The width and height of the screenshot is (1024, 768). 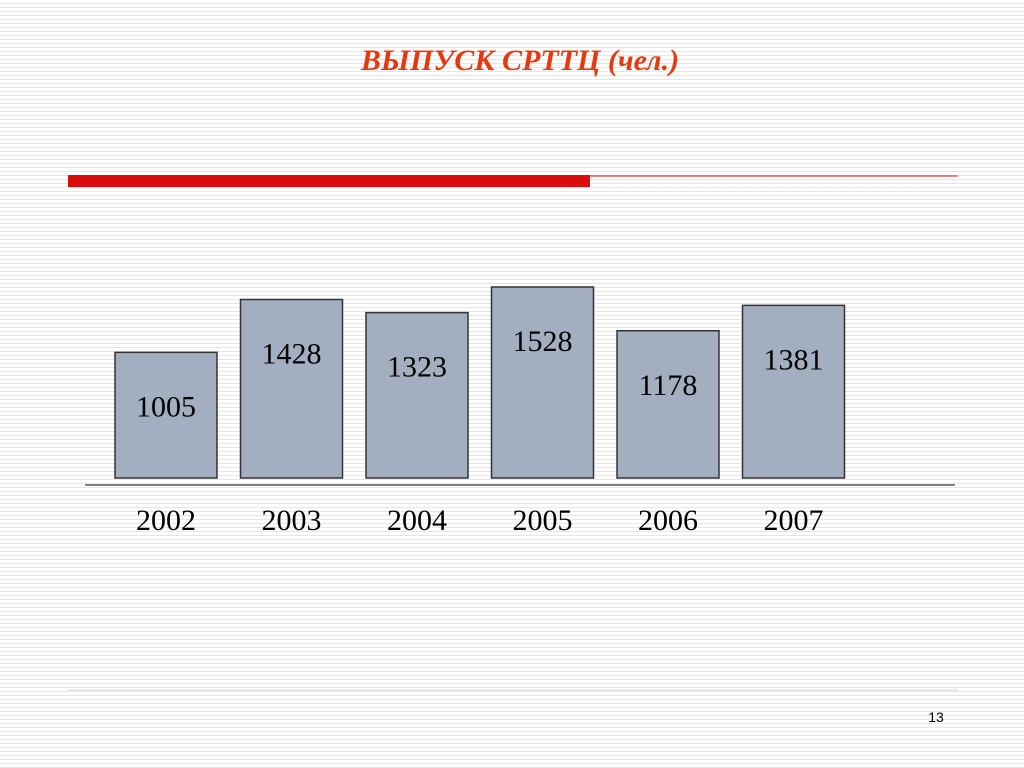 I want to click on chart-title: ВЫПУСК СРТТЦ (чел.), so click(x=519, y=60).